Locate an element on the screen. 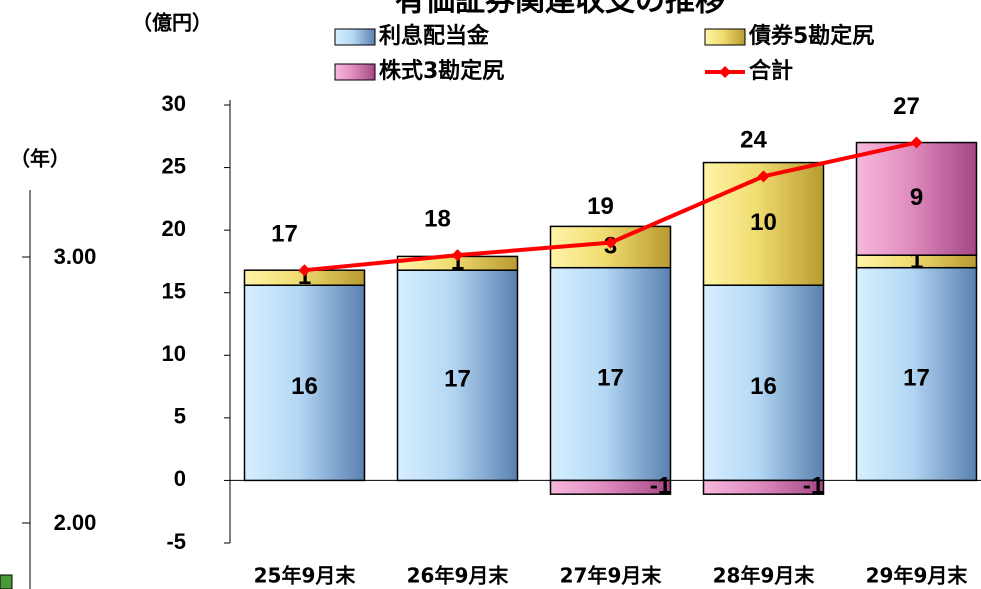 Image resolution: width=981 pixels, height=589 pixels. legend-label: 利息配当金 is located at coordinates (434, 36).